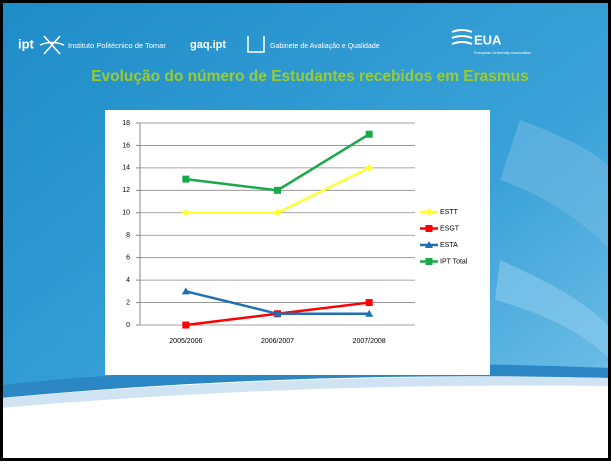  What do you see at coordinates (488, 39) in the screenshot?
I see `logo-eua: EUA` at bounding box center [488, 39].